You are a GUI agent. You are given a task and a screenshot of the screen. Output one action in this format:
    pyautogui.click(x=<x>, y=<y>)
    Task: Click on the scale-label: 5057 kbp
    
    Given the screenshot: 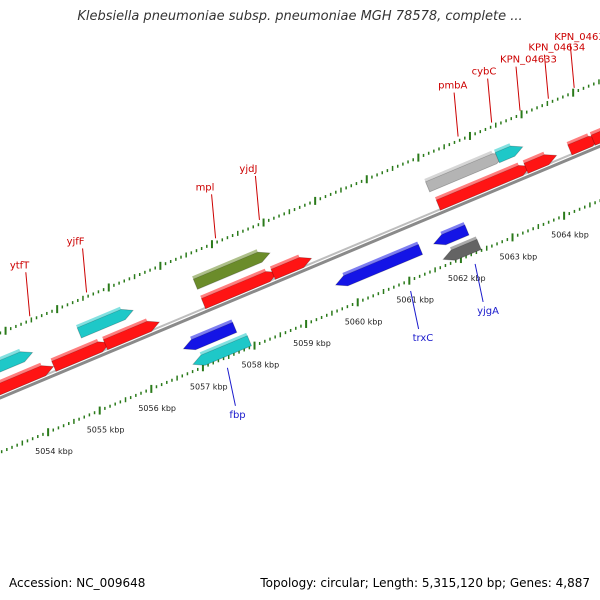 What is the action you would take?
    pyautogui.click(x=209, y=386)
    